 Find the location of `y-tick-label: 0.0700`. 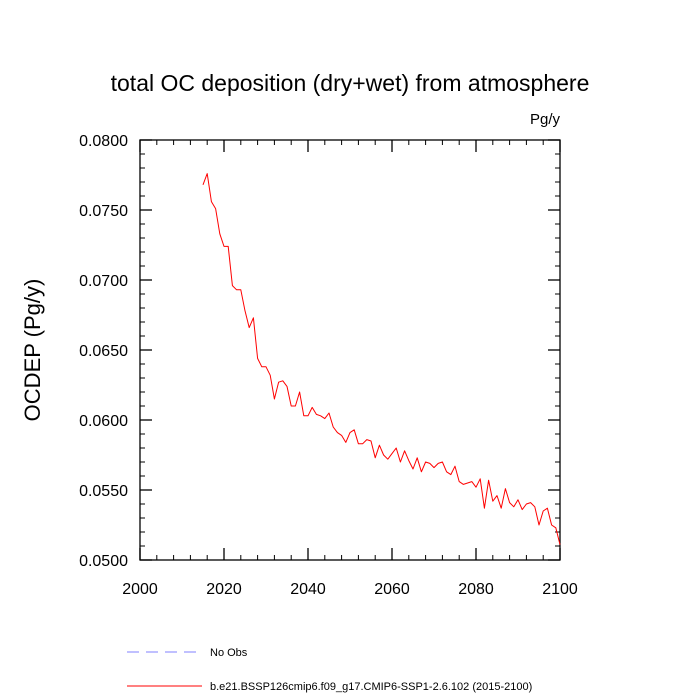

y-tick-label: 0.0700 is located at coordinates (103, 281).